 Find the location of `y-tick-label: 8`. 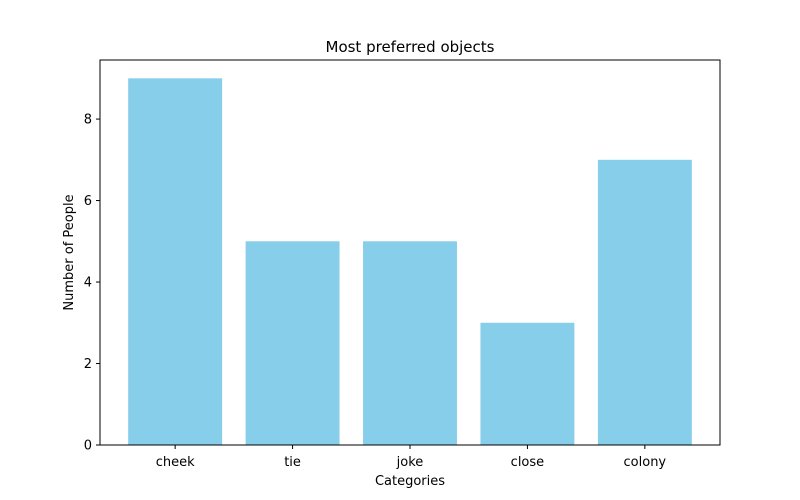

y-tick-label: 8 is located at coordinates (88, 120).